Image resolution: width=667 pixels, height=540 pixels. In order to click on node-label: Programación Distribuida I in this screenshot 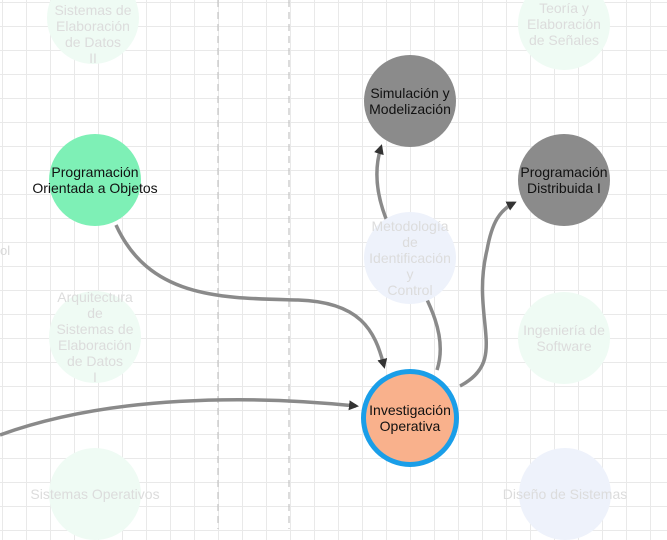, I will do `click(564, 180)`.